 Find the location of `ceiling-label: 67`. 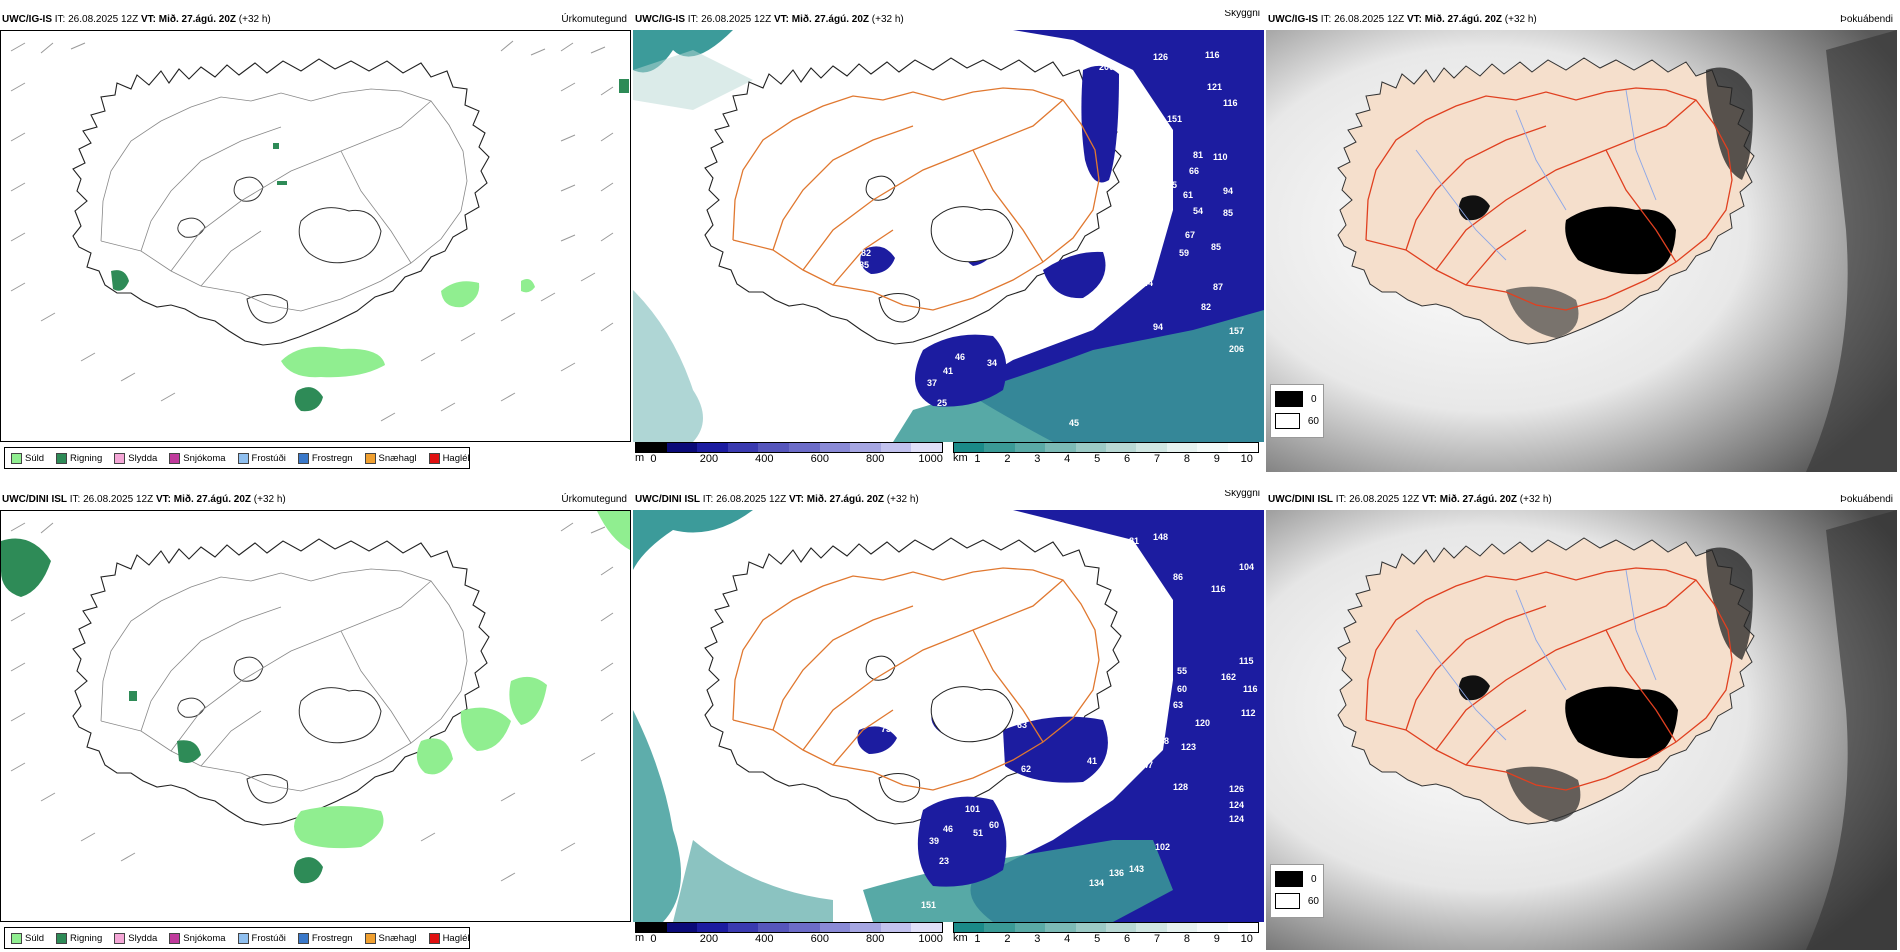

ceiling-label: 67 is located at coordinates (1190, 235).